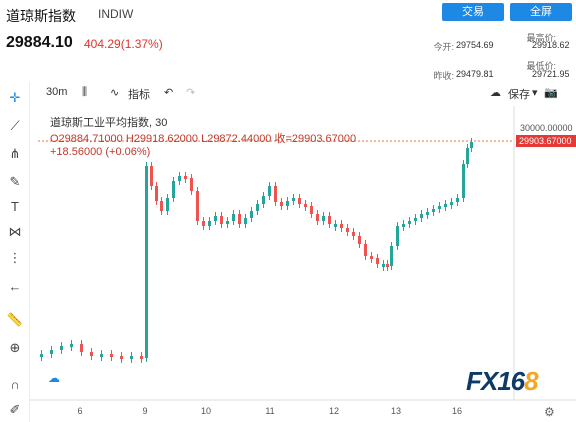 Image resolution: width=576 pixels, height=422 pixels. Describe the element at coordinates (269, 411) in the screenshot. I see `time-tick-label: 11` at that location.